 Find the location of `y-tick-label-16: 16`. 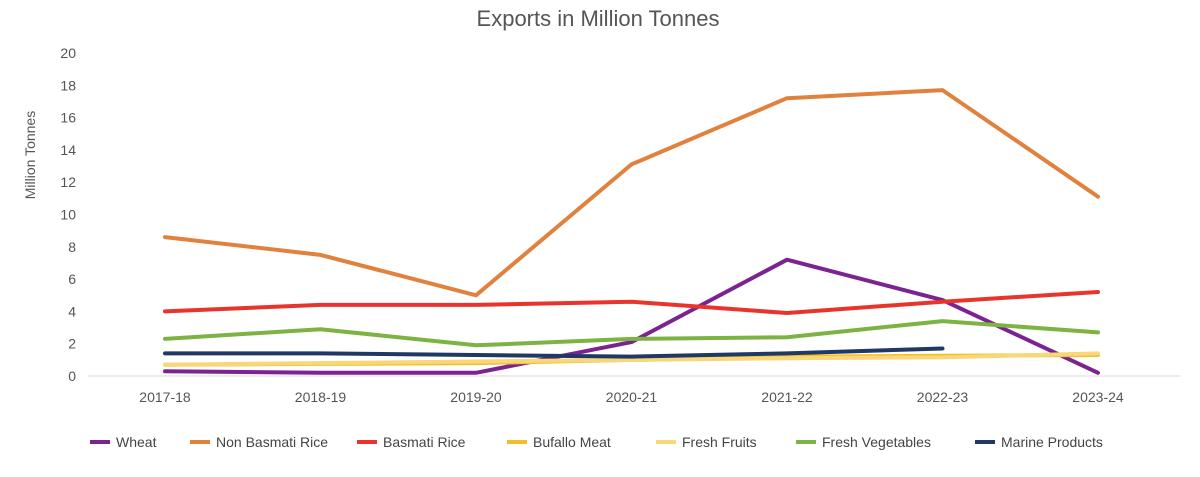

y-tick-label-16: 16 is located at coordinates (68, 118).